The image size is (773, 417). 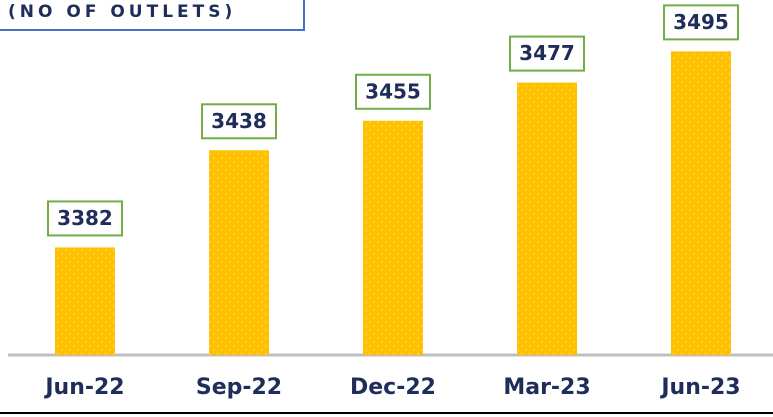 I want to click on value-label: 3477, so click(x=547, y=53).